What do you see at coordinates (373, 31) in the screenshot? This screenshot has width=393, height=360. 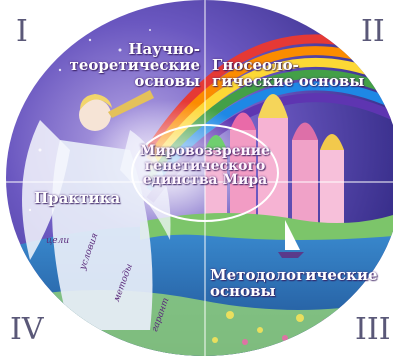 I see `quadrant-numeral-2: II` at bounding box center [373, 31].